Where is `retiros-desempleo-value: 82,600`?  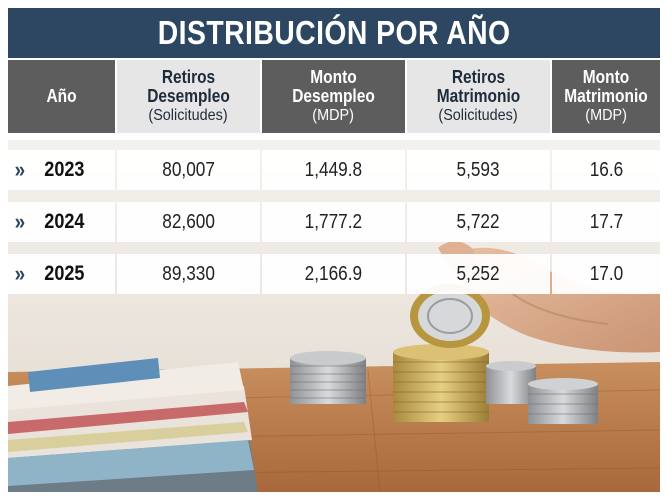 retiros-desempleo-value: 82,600 is located at coordinates (188, 221).